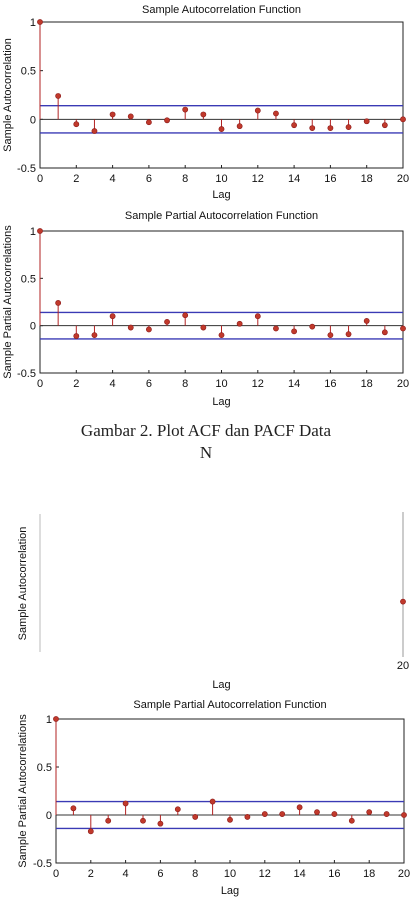  What do you see at coordinates (294, 179) in the screenshot?
I see `x-tick-label: 14` at bounding box center [294, 179].